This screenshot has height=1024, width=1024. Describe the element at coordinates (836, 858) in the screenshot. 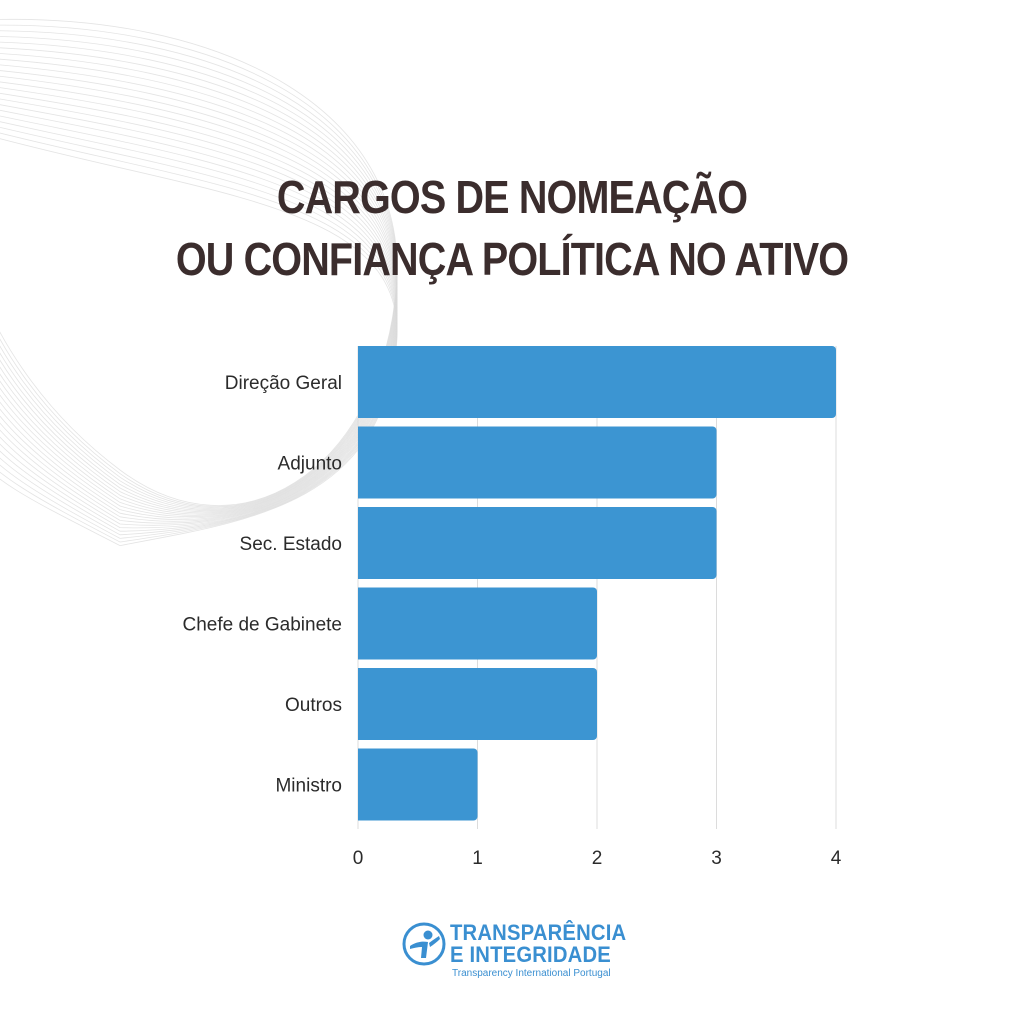

I see `x-tick-label: 4` at that location.